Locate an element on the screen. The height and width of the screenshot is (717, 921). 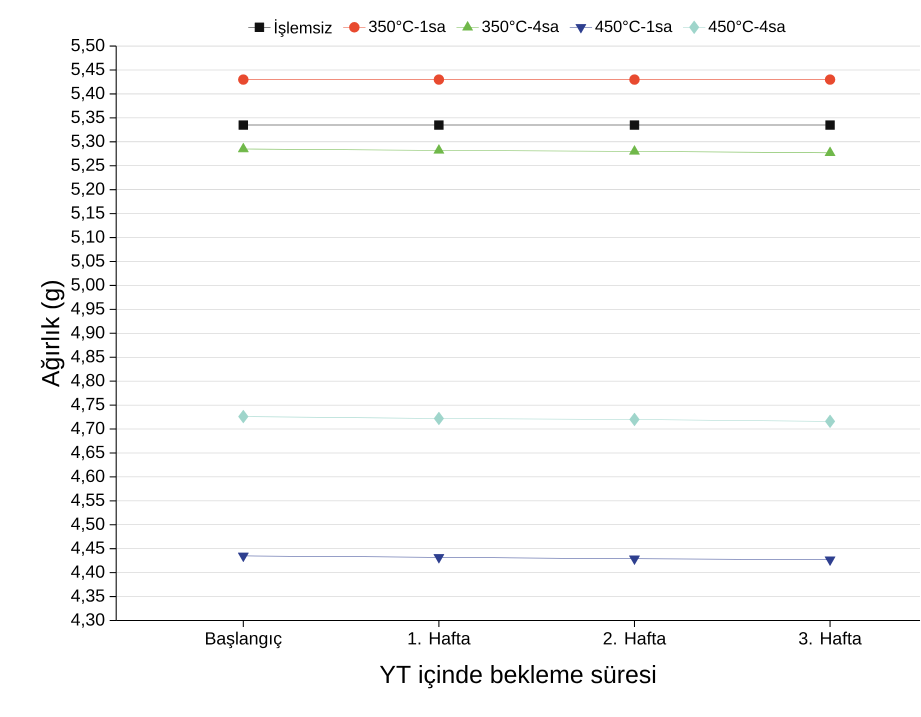
y-tick-label: 4,95 is located at coordinates (87, 309).